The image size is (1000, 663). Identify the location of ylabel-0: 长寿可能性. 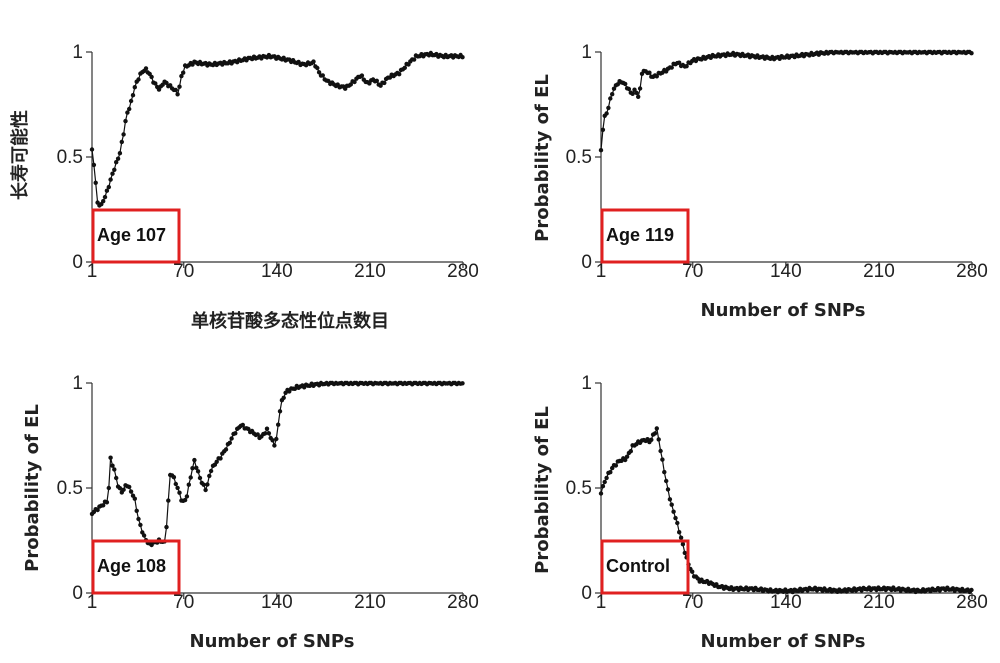
(20, 155).